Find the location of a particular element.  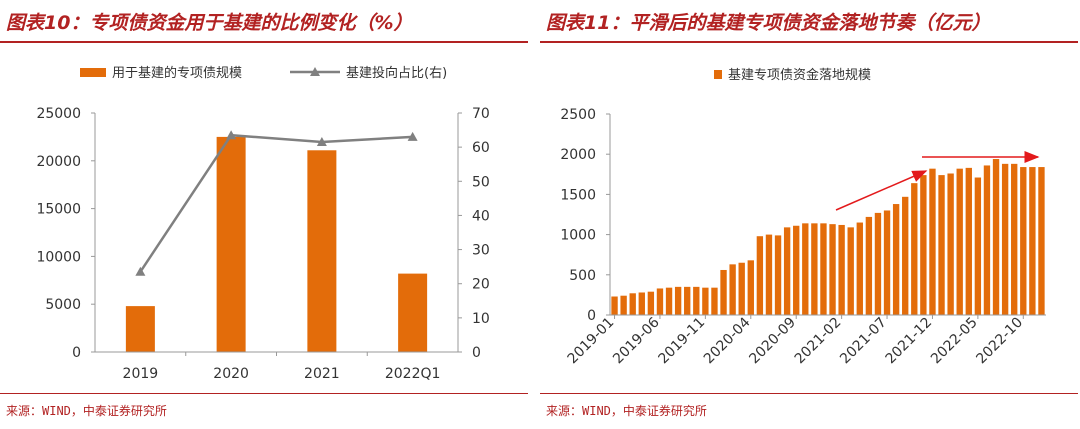

left-bars is located at coordinates (276, 244).